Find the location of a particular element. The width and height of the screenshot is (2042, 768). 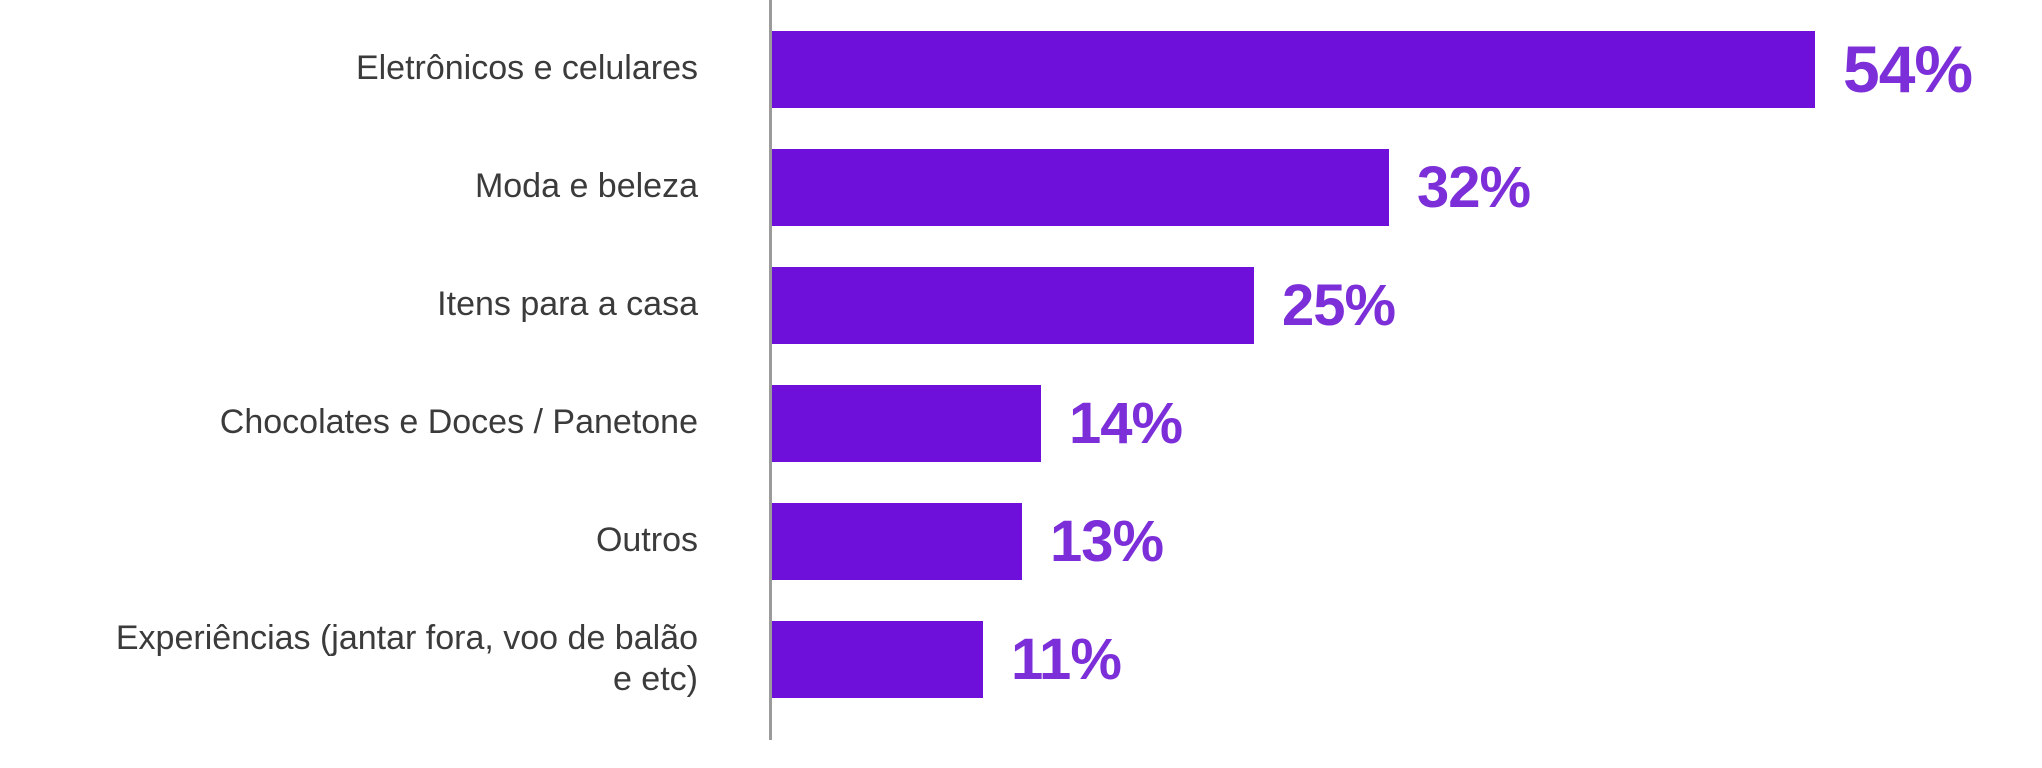

category-label: Moda e beleza is located at coordinates (586, 186).